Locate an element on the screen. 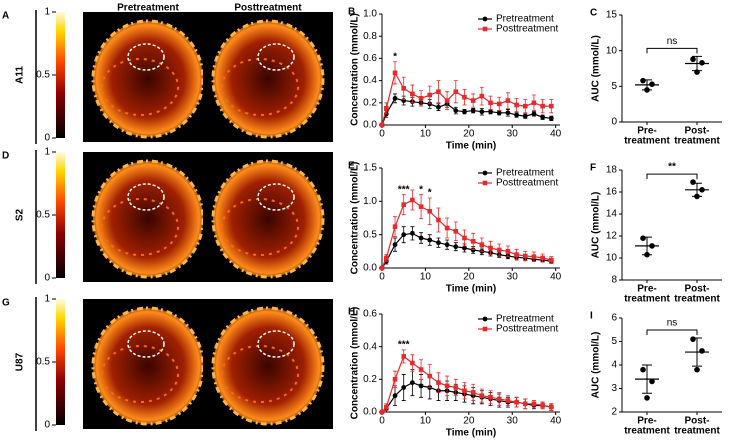 Image resolution: width=730 pixels, height=448 pixels. y-tick-label: 8 is located at coordinates (614, 280).